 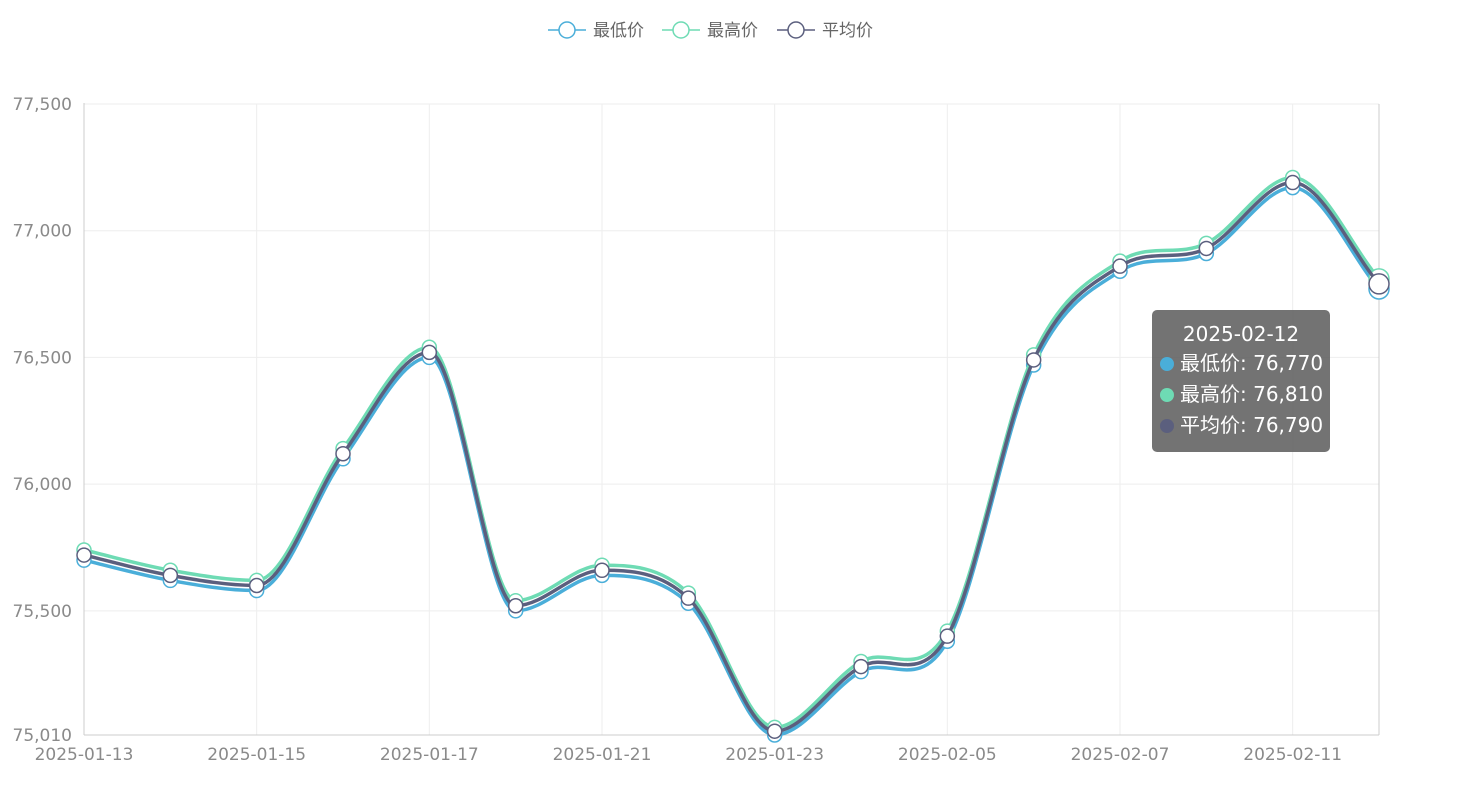 What do you see at coordinates (1252, 363) in the screenshot?
I see `tooltip-text-low: 最低价: 76,770` at bounding box center [1252, 363].